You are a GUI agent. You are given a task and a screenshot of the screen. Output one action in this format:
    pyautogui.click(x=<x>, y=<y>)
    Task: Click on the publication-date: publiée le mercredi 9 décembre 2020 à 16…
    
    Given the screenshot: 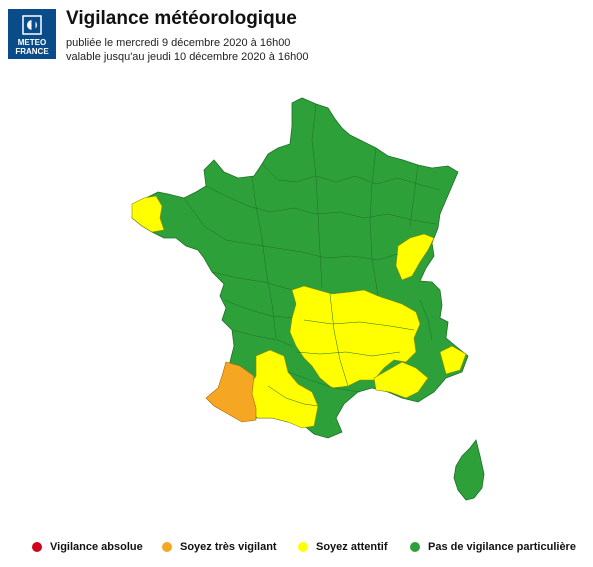 What is the action you would take?
    pyautogui.click(x=178, y=43)
    